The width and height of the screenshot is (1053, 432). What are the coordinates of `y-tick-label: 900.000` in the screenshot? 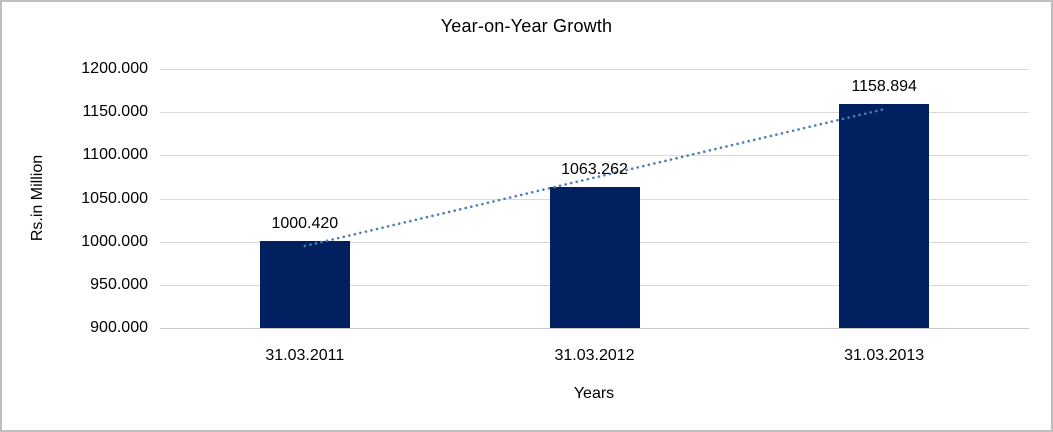 It's located at (119, 327).